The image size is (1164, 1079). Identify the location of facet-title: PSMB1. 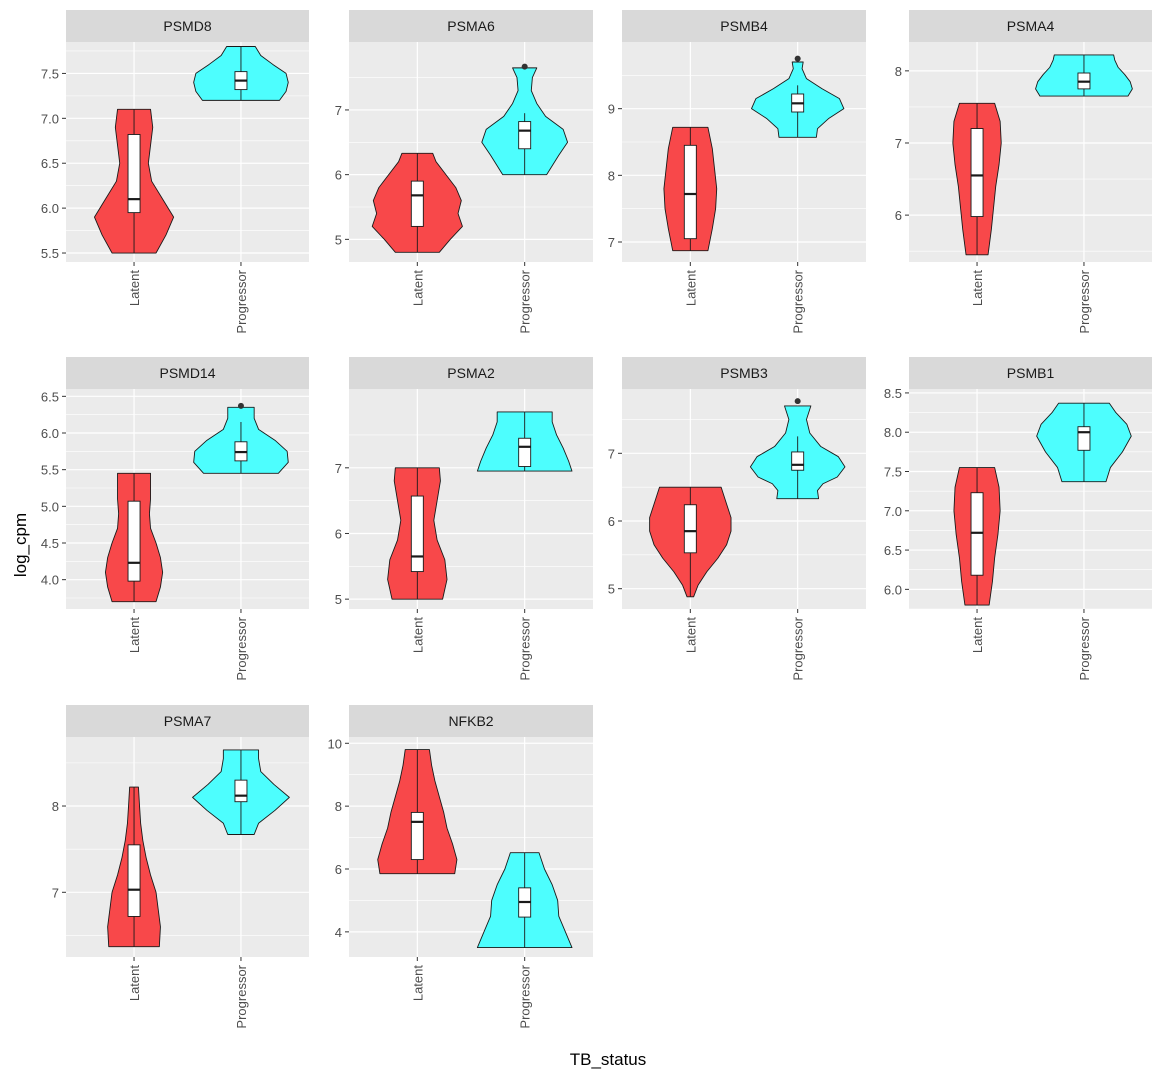
(1031, 373).